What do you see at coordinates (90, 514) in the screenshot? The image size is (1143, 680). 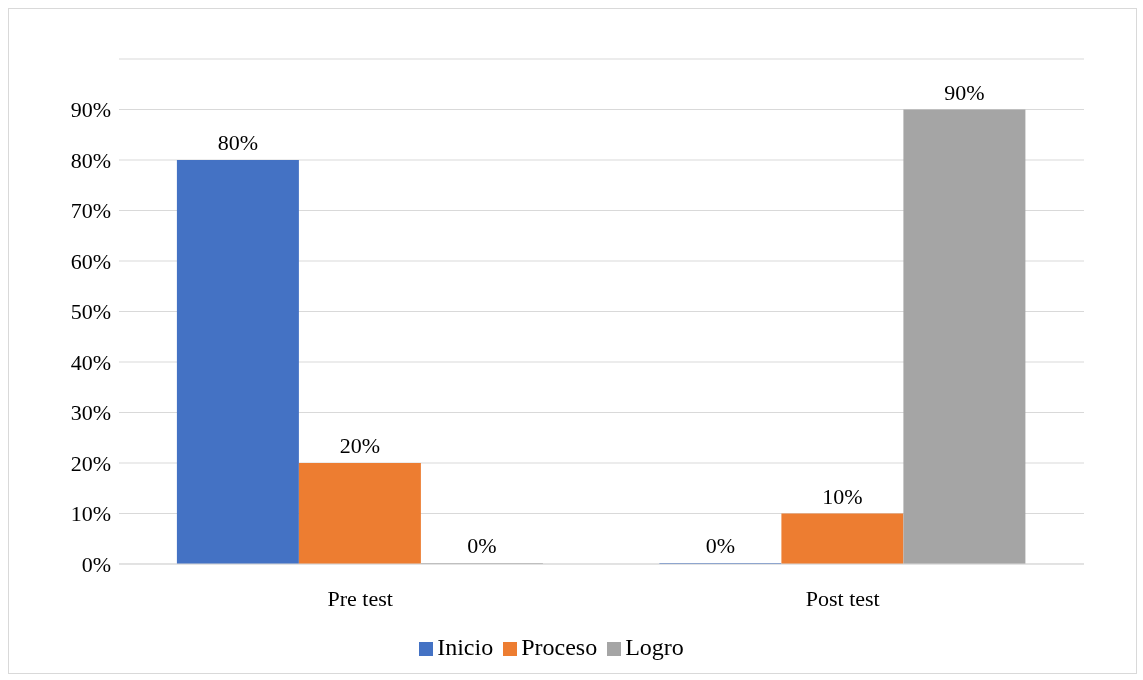 I see `y-tick-label: 10%` at bounding box center [90, 514].